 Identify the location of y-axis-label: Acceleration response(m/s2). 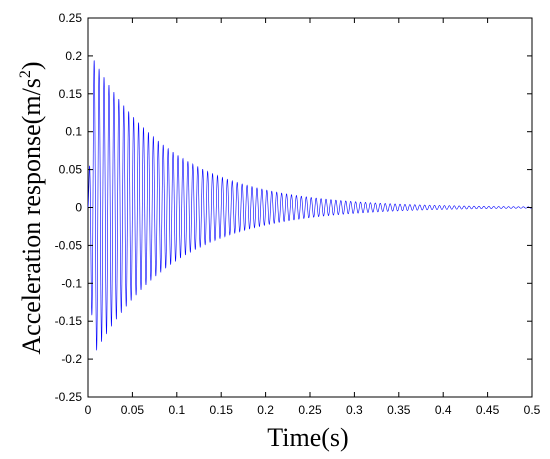
(31, 207).